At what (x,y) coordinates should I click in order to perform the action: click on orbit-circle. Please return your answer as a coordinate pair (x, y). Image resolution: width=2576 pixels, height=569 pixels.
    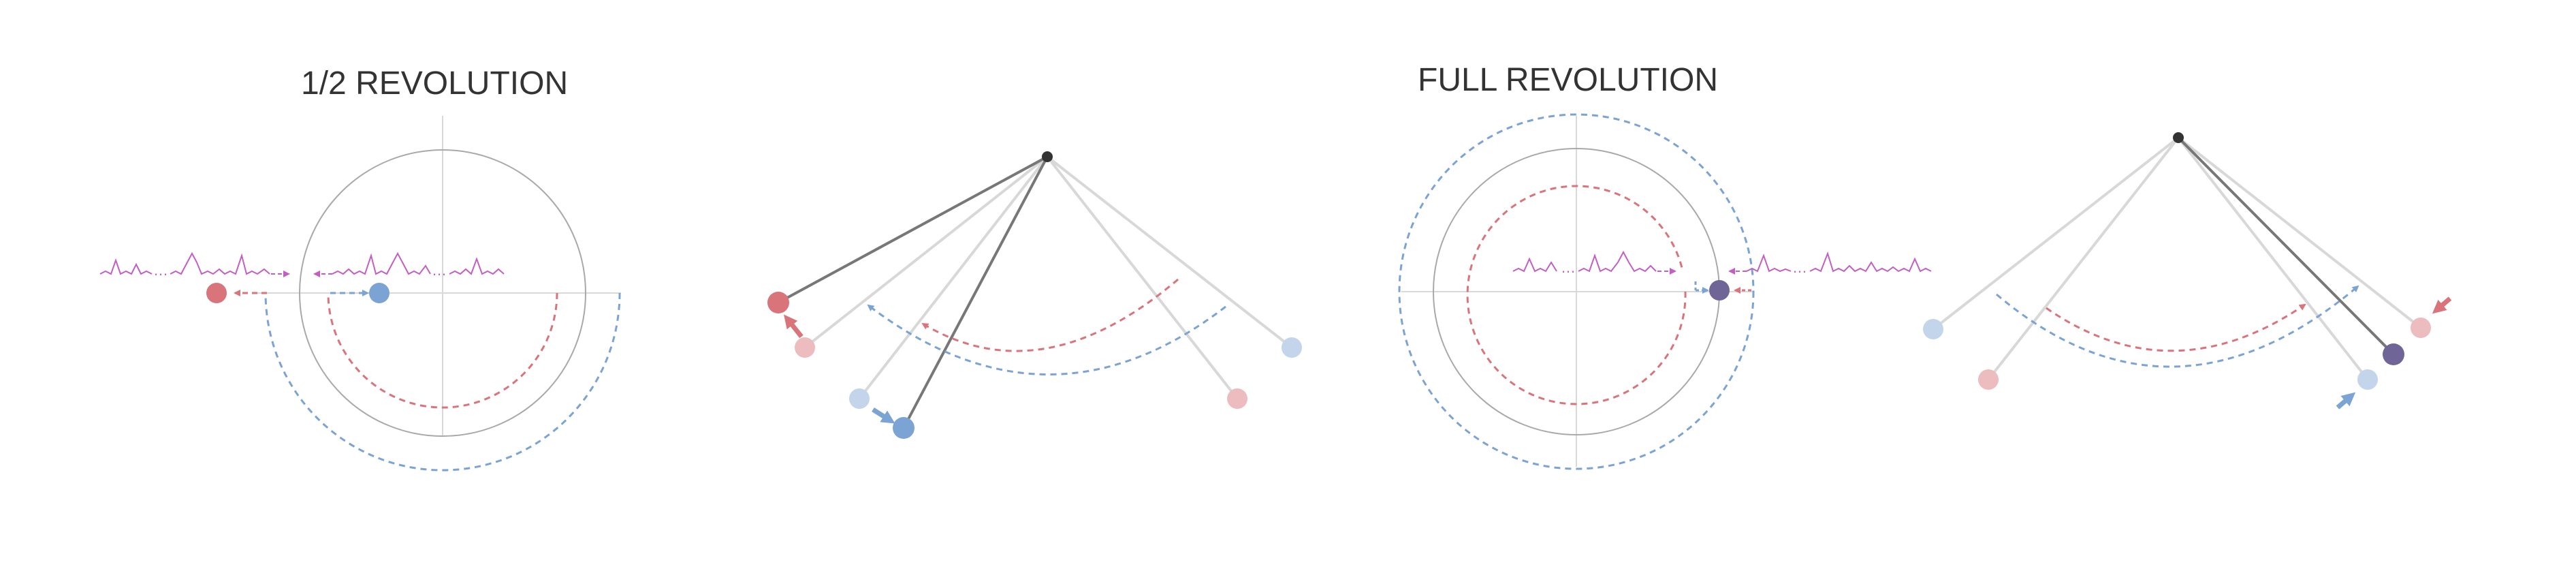
    Looking at the image, I should click on (442, 293).